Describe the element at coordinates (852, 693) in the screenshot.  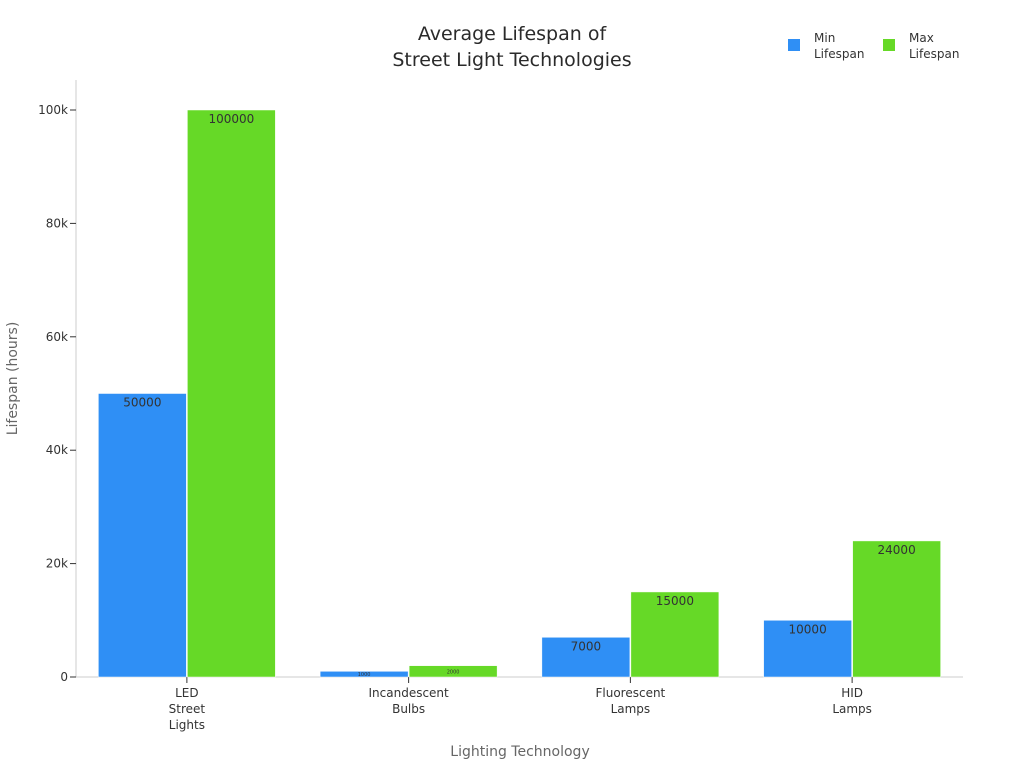
I see `x-tick-label: HID` at that location.